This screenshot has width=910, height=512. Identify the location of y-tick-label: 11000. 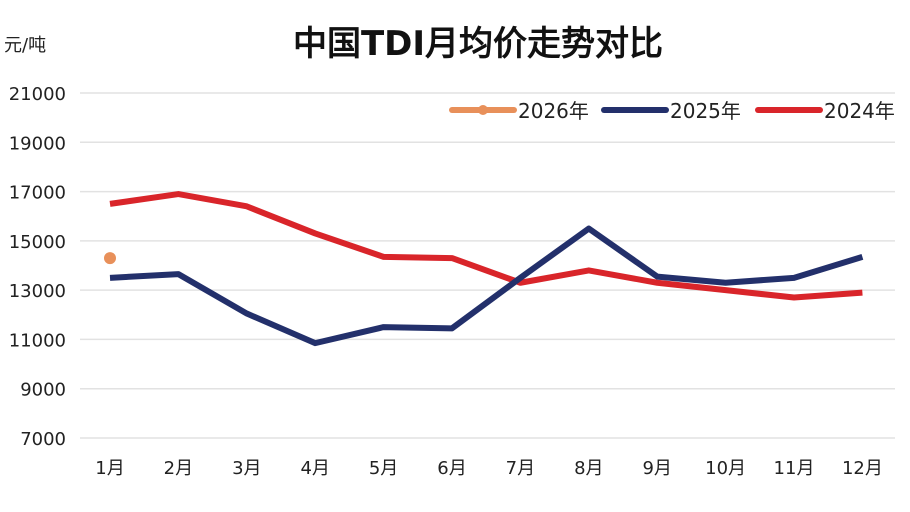
(37, 340).